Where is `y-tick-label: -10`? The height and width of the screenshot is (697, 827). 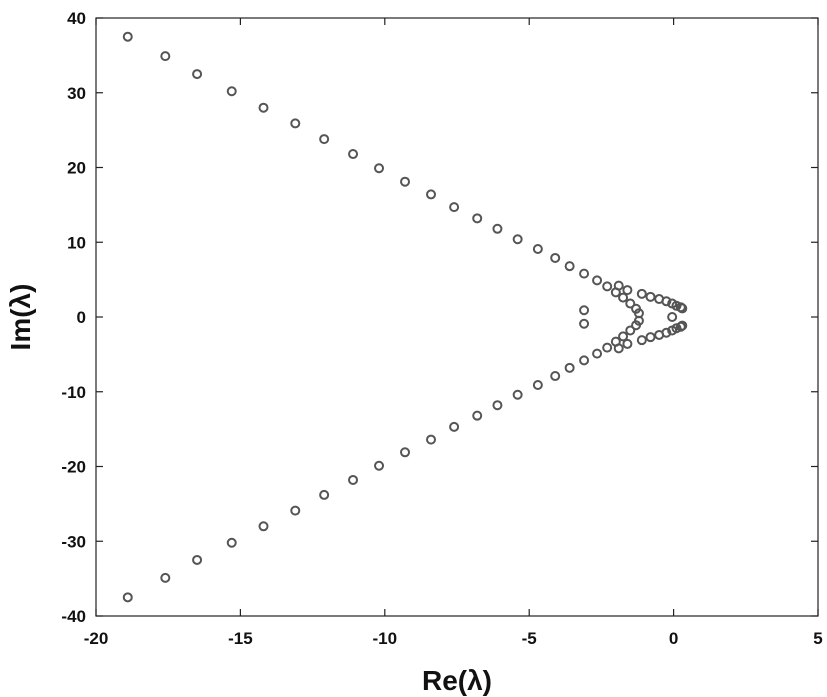
y-tick-label: -10 is located at coordinates (73, 392).